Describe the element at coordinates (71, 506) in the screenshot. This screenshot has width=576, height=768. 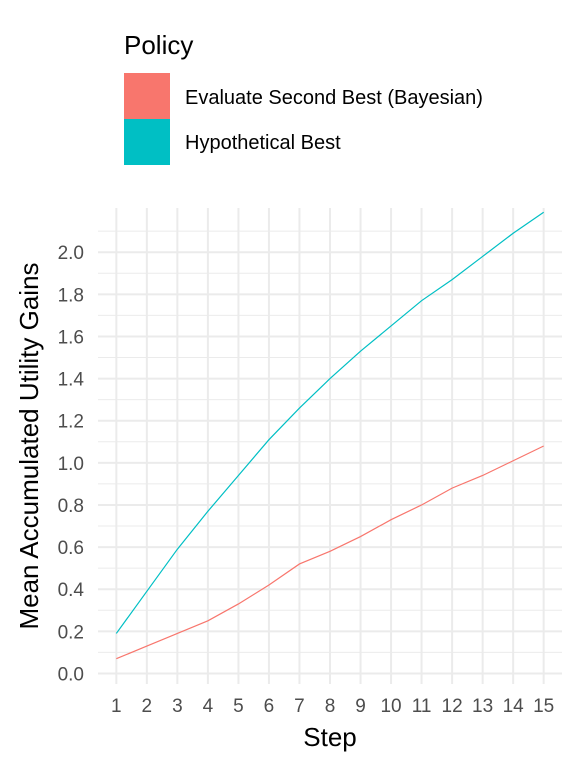
I see `y-tick-label: 0.8` at that location.